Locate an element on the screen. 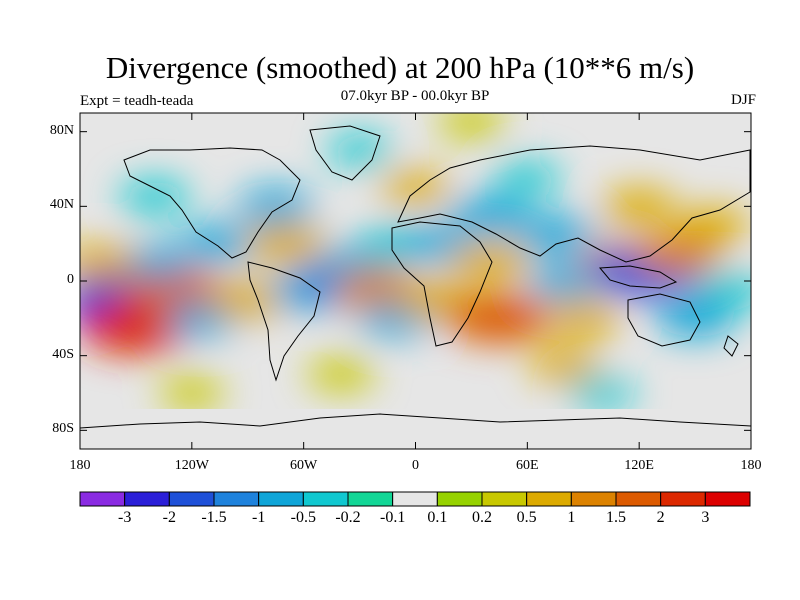 The height and width of the screenshot is (600, 800). colorbar is located at coordinates (415, 499).